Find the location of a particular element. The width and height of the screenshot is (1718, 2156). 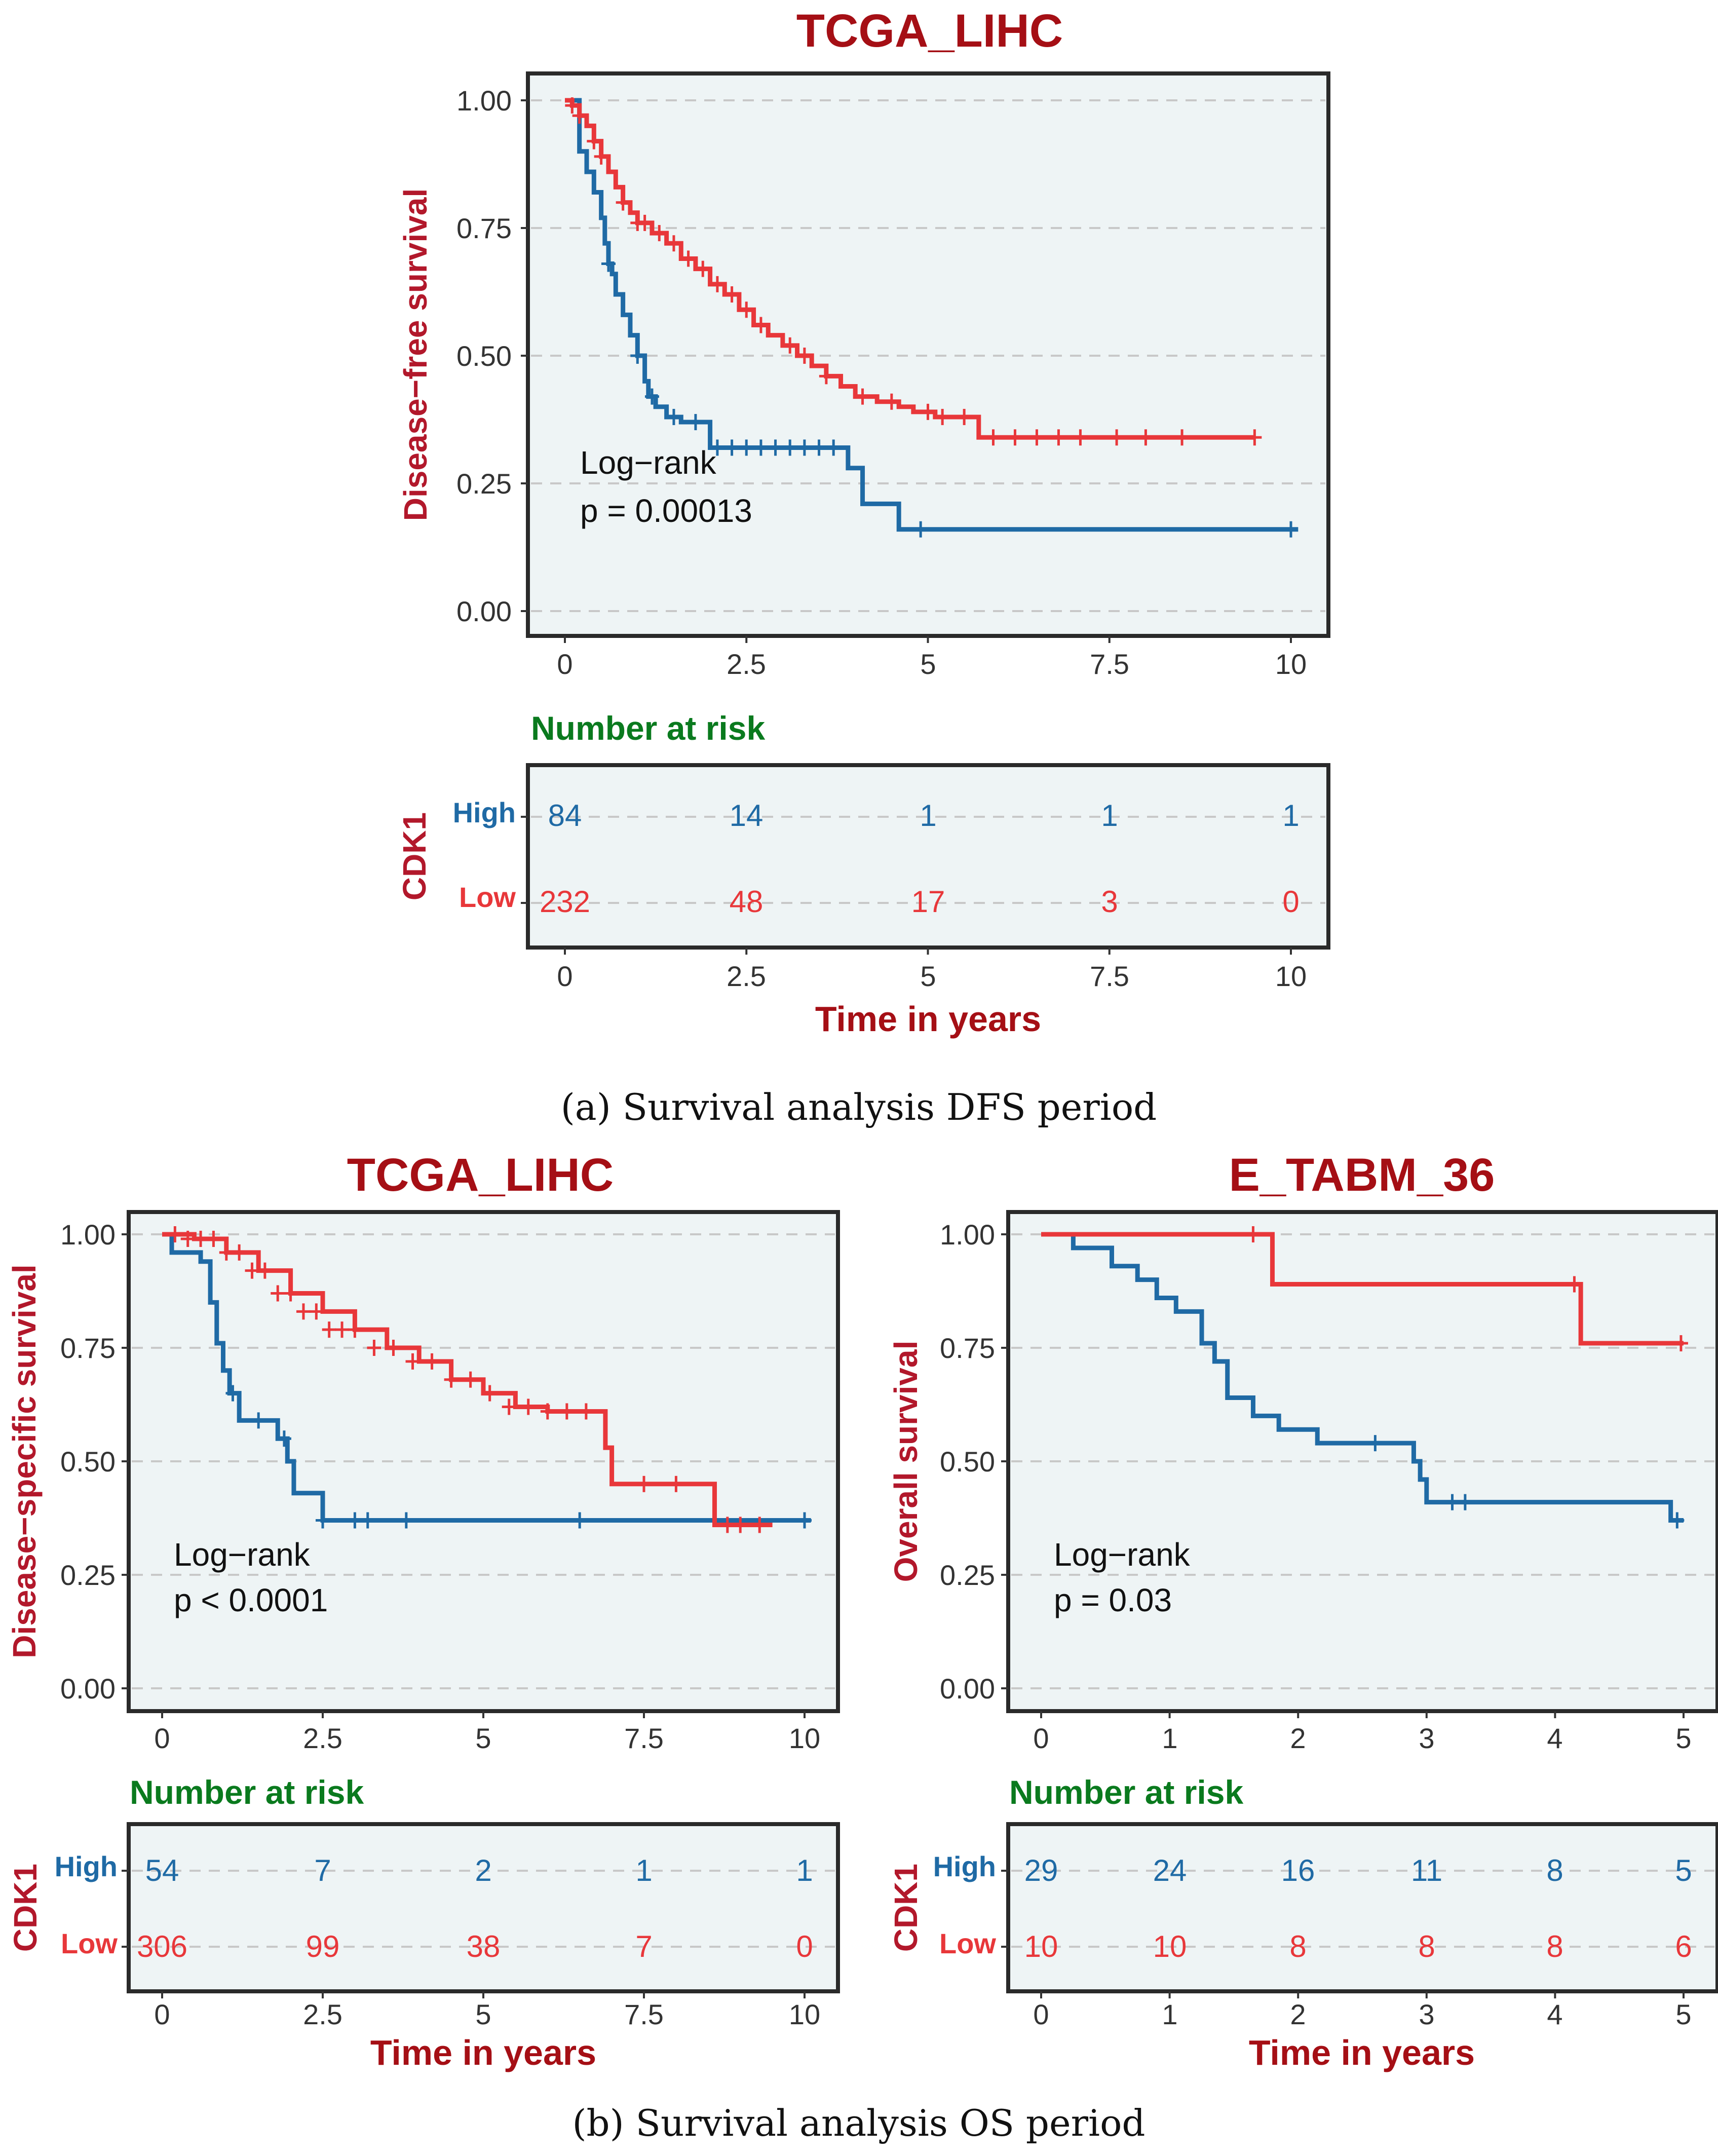

risk-value: 3 is located at coordinates (1109, 902).